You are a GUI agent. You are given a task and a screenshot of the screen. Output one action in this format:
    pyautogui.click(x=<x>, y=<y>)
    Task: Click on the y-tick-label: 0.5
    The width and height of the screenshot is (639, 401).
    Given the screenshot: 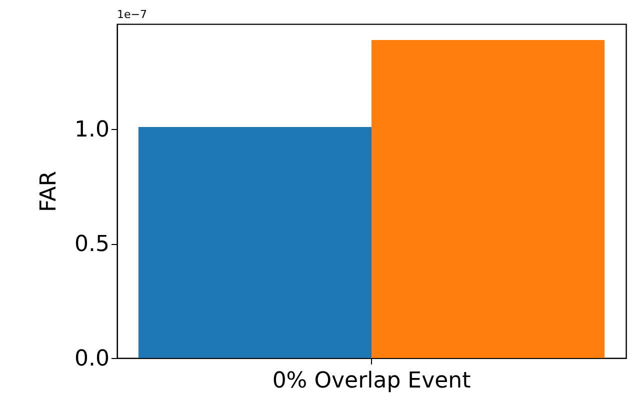 What is the action you would take?
    pyautogui.click(x=92, y=245)
    